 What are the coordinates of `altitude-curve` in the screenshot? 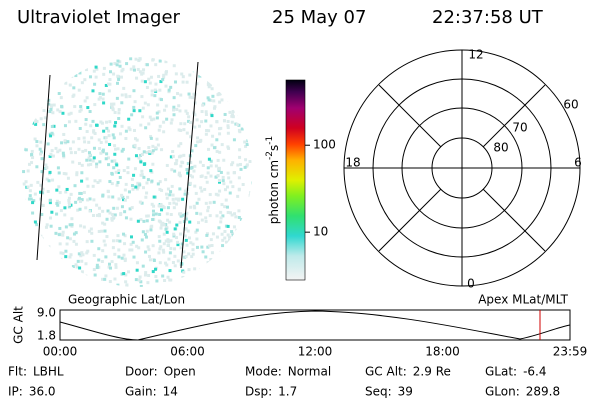 It's located at (315, 325).